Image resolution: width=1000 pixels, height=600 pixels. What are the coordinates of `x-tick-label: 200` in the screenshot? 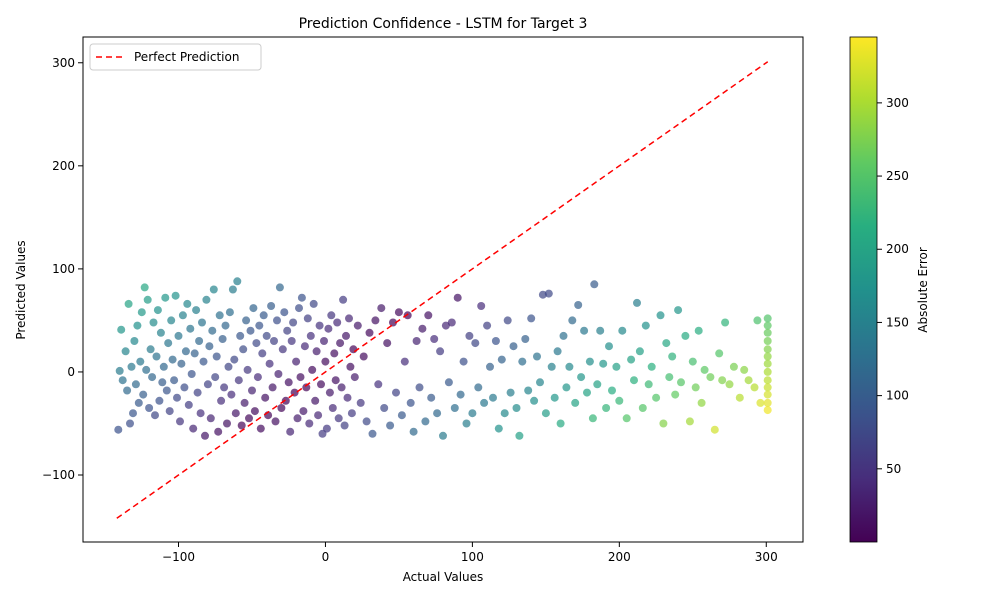 It's located at (619, 557).